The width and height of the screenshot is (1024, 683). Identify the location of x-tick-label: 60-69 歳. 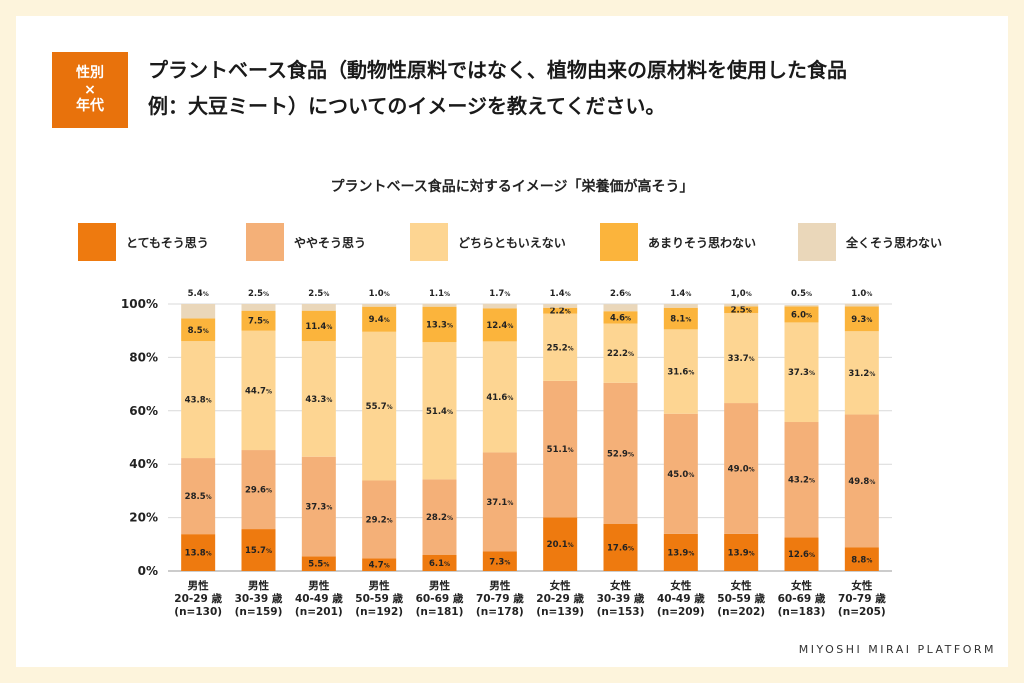
(802, 598).